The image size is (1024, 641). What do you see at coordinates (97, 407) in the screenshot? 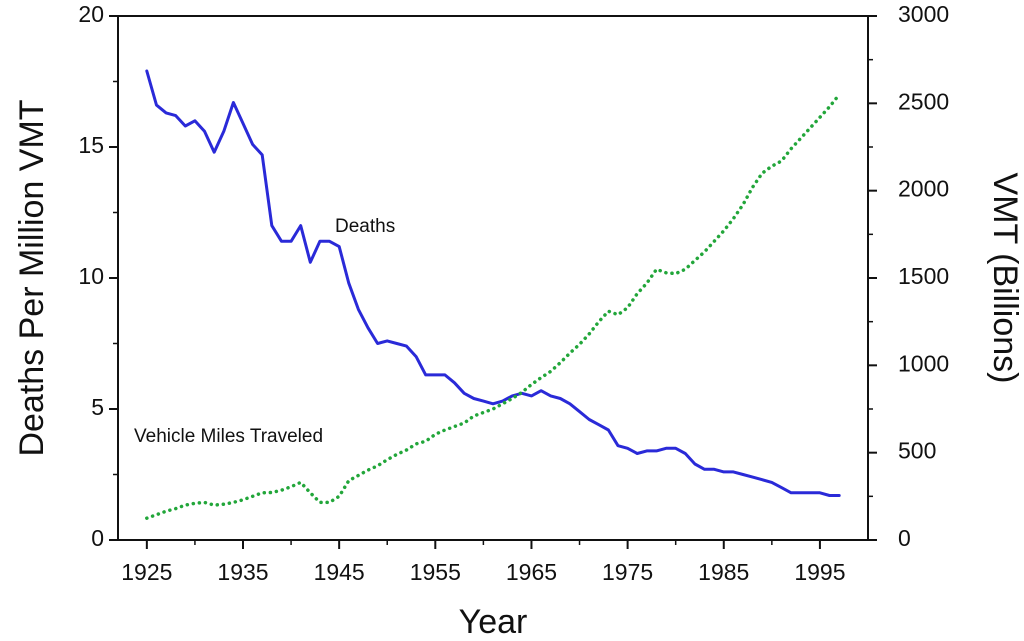
I see `left-tick-label: 5` at bounding box center [97, 407].